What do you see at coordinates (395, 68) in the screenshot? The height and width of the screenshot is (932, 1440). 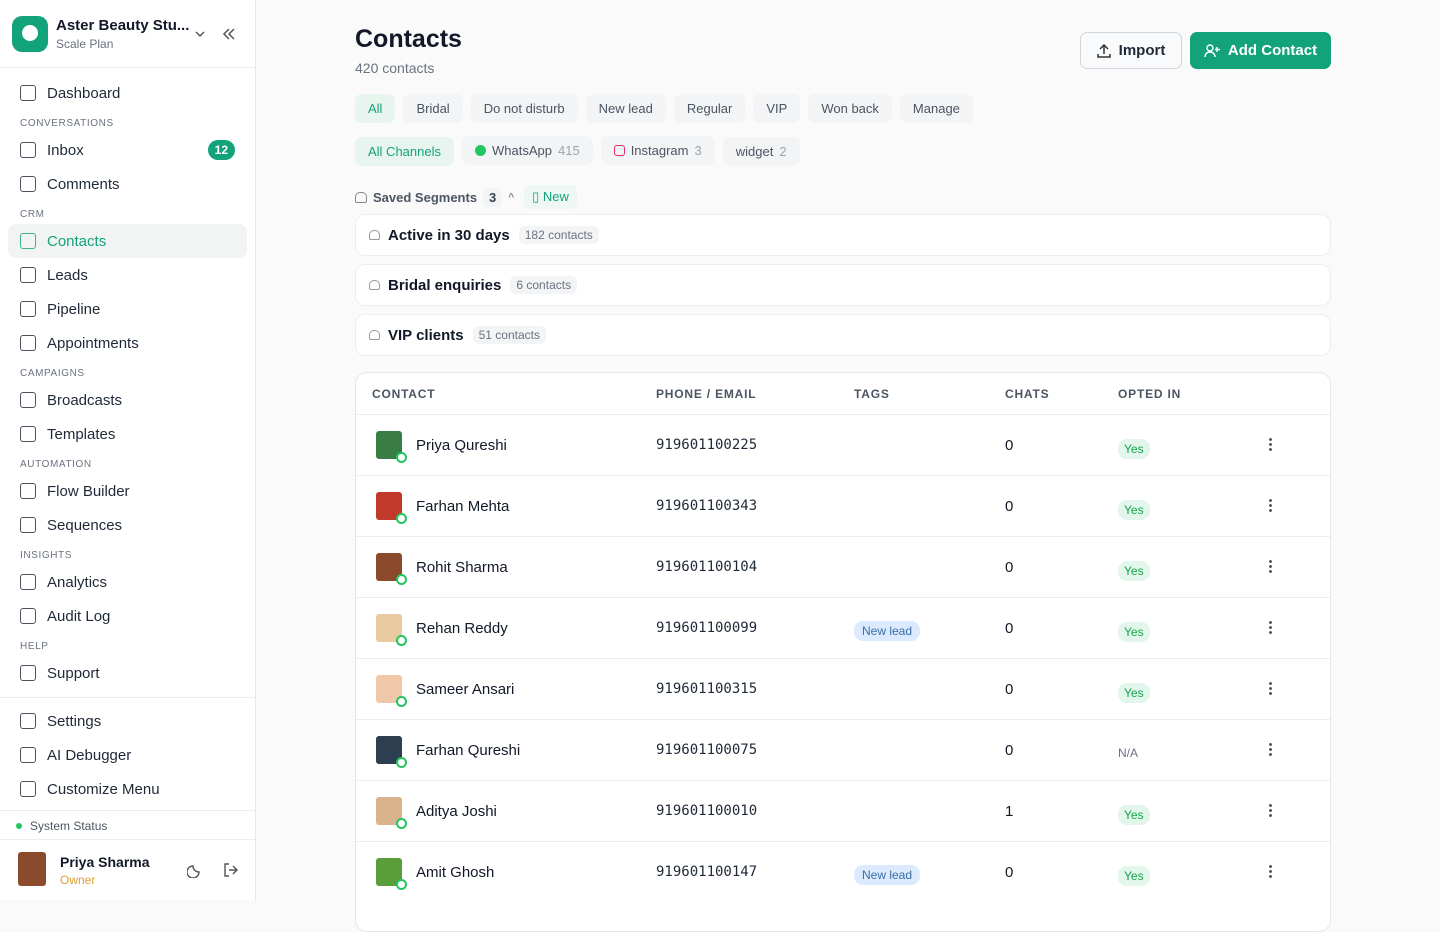 I see `page-subtitle: 420 contacts` at bounding box center [395, 68].